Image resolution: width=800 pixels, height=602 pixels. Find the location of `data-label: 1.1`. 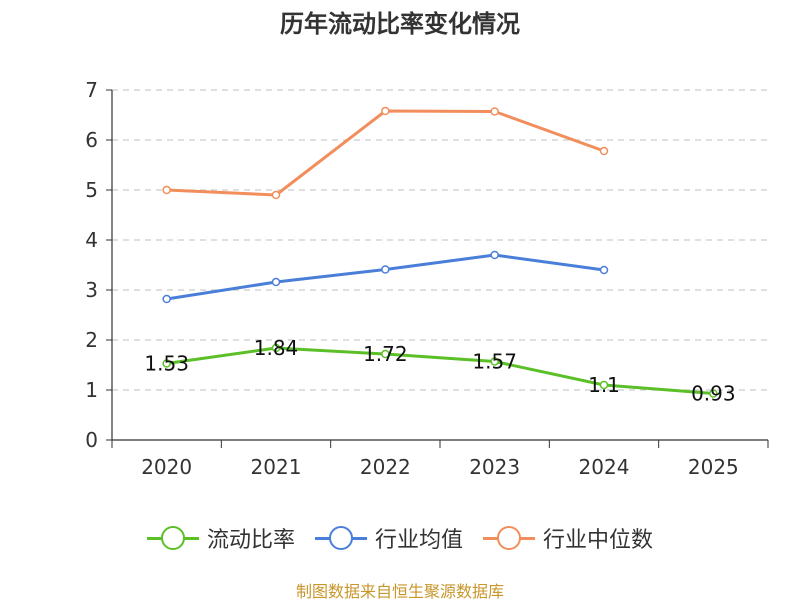

data-label: 1.1 is located at coordinates (604, 385).